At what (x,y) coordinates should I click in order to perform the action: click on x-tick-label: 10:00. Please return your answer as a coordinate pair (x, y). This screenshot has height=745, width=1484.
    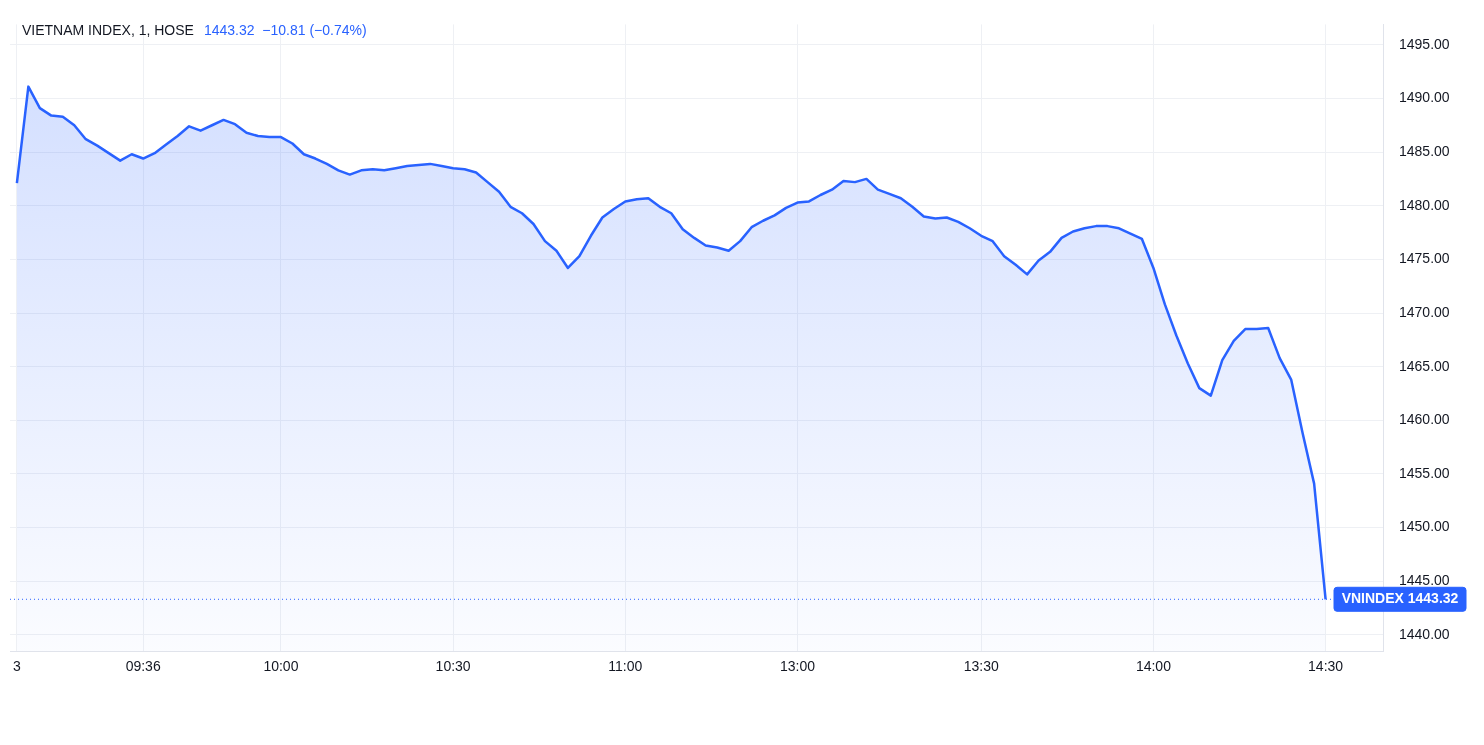
    Looking at the image, I should click on (281, 666).